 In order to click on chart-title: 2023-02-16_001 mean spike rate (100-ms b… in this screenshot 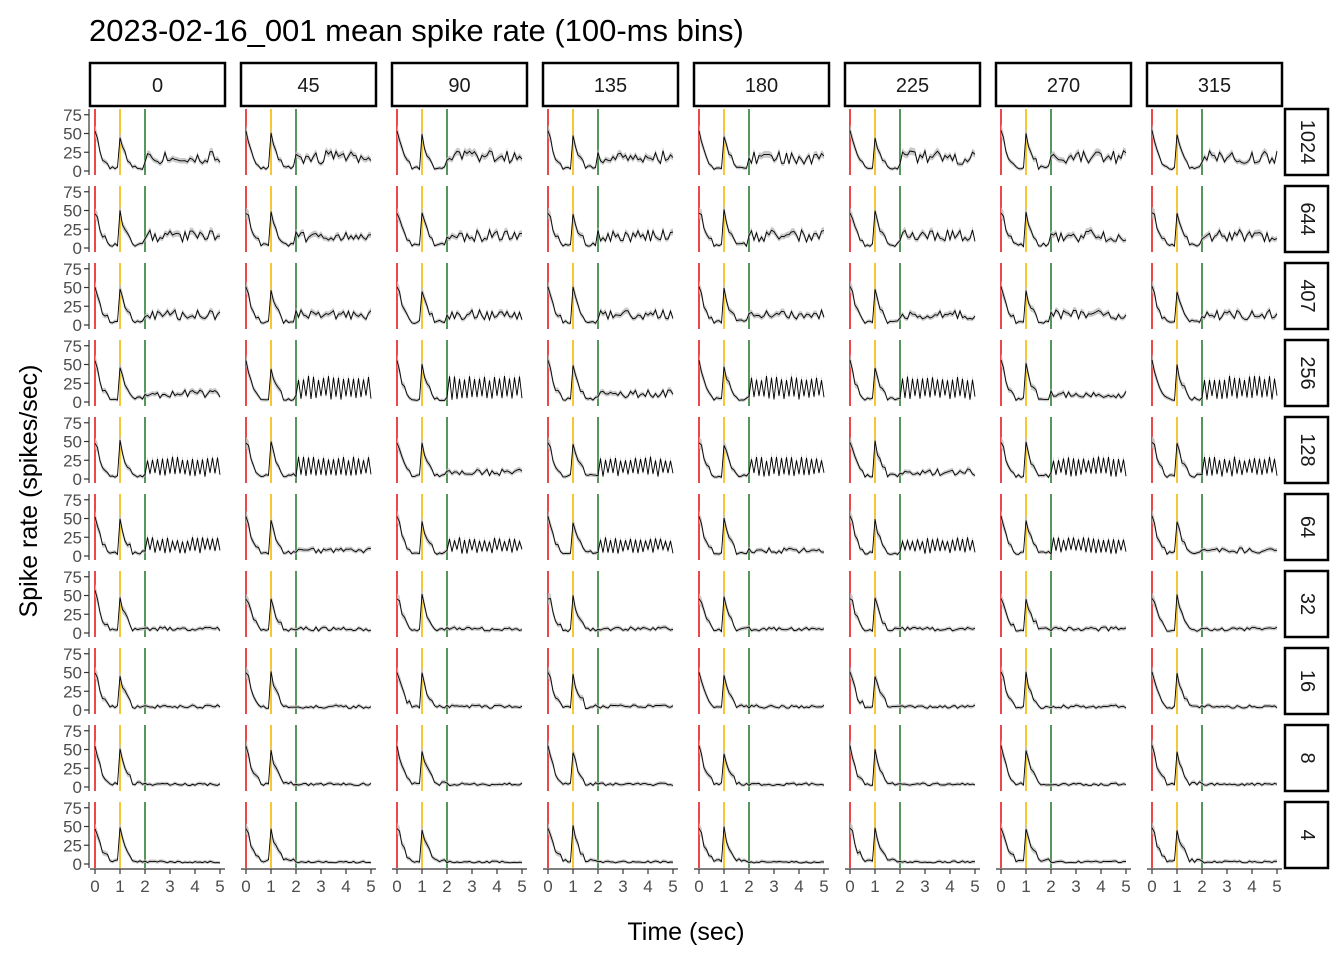, I will do `click(416, 30)`.